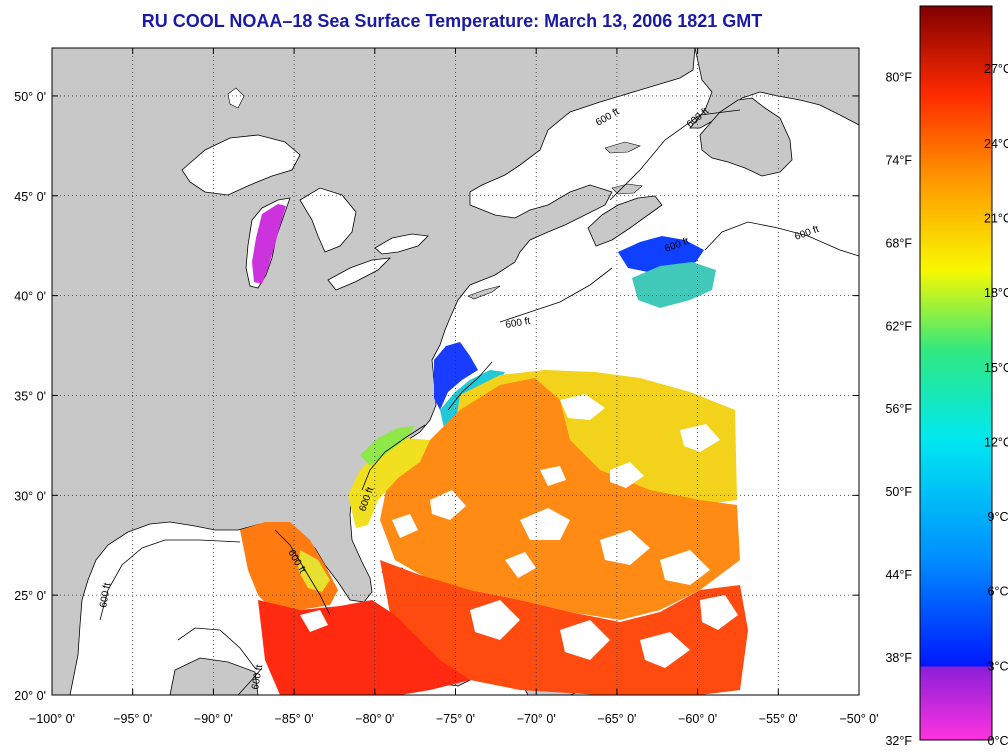 Image resolution: width=1008 pixels, height=754 pixels. What do you see at coordinates (456, 376) in the screenshot?
I see `sst-mid-atlantic-blue` at bounding box center [456, 376].